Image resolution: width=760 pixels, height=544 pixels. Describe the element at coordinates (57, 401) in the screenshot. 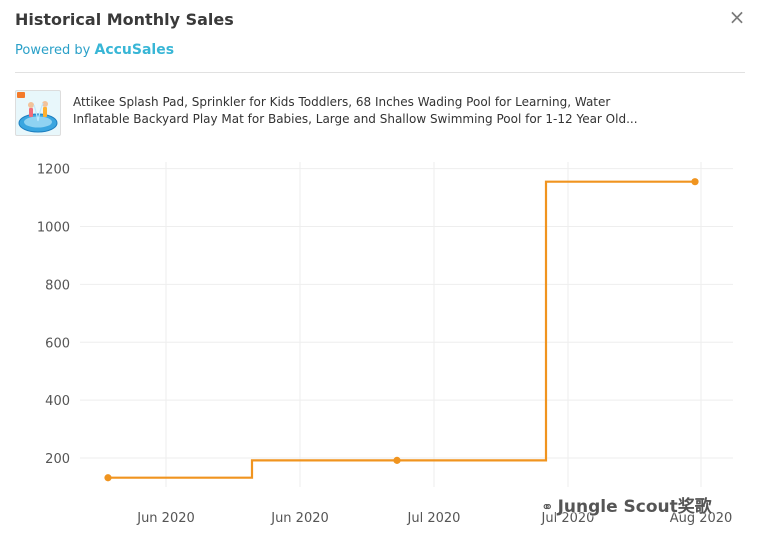

I see `y-tick-label: 400` at that location.